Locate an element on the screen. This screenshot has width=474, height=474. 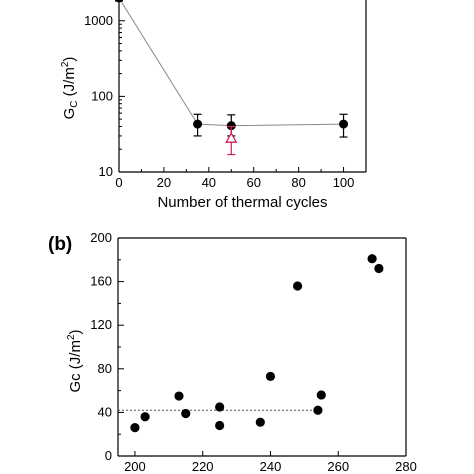
y-tick-label: 0 is located at coordinates (108, 455).